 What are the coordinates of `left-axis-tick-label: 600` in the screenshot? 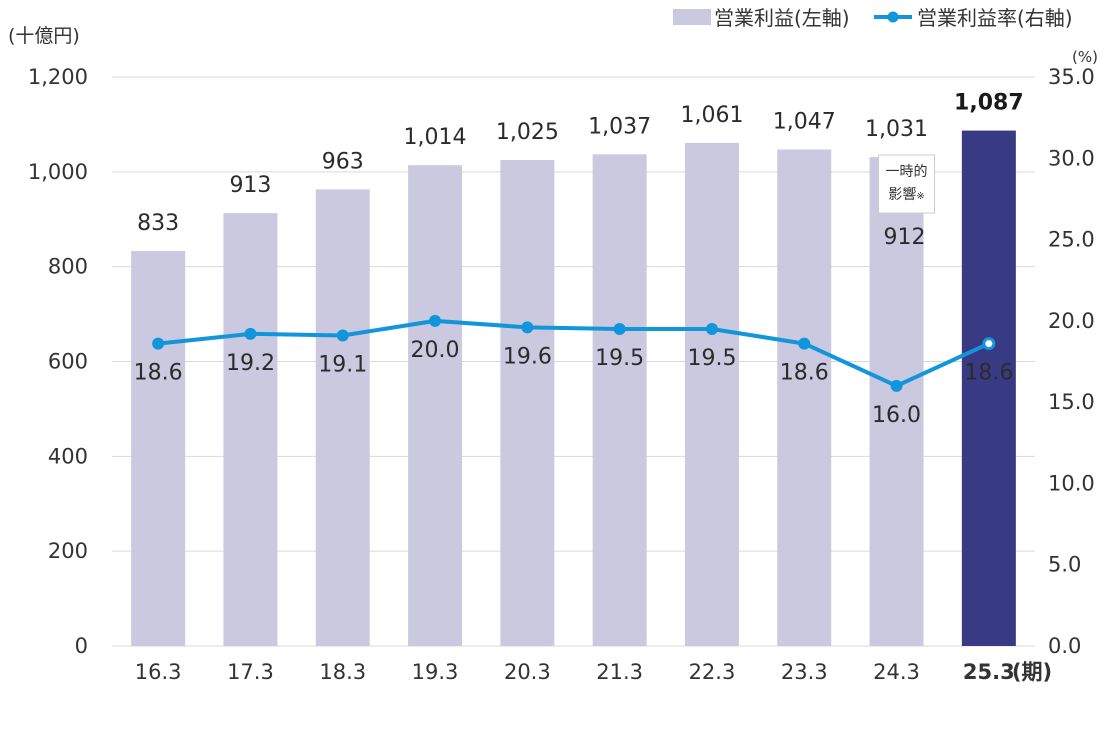 It's located at (68, 362).